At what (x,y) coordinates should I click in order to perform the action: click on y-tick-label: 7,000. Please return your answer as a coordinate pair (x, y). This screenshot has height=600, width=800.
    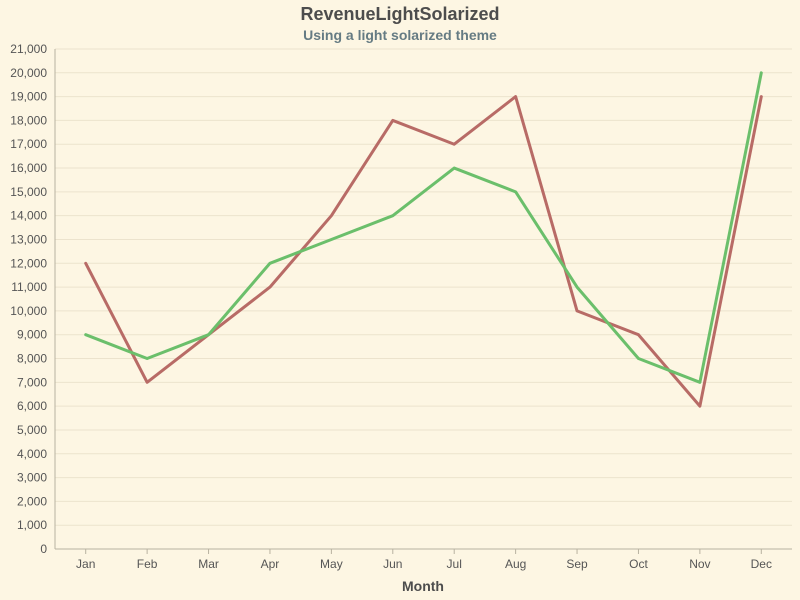
    Looking at the image, I should click on (32, 382).